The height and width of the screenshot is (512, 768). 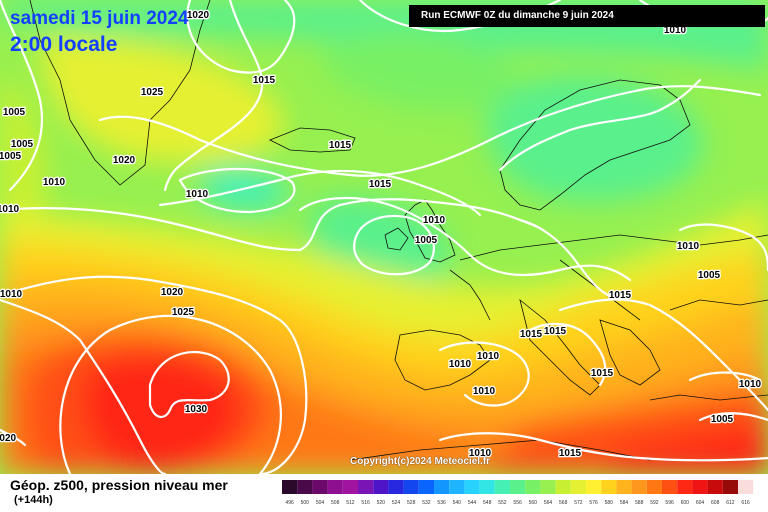 I want to click on scale-label: 564, so click(x=548, y=503).